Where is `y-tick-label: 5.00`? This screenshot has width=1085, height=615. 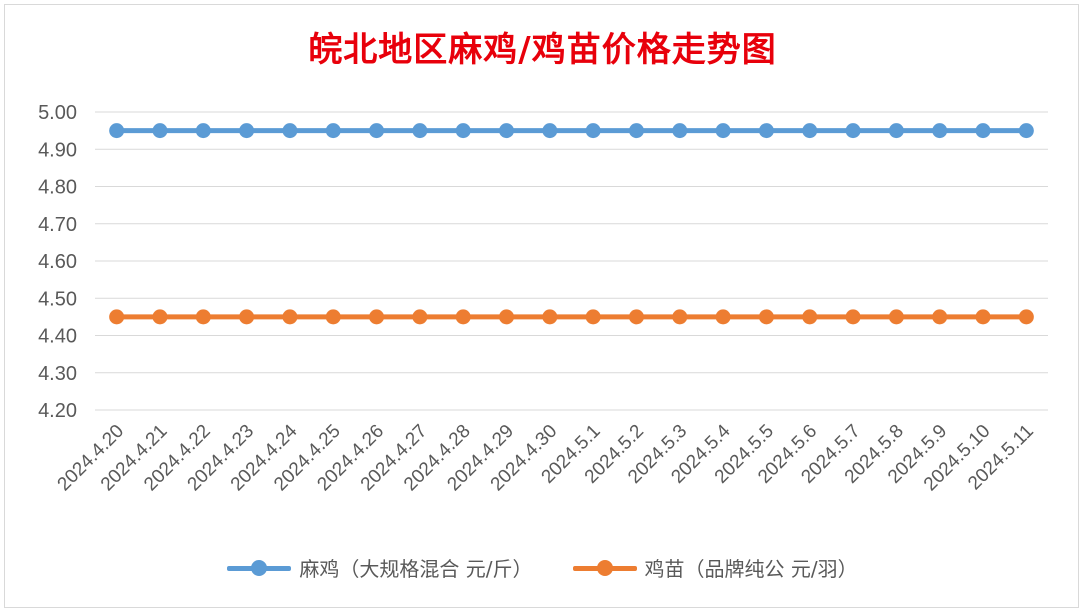 y-tick-label: 5.00 is located at coordinates (57, 113).